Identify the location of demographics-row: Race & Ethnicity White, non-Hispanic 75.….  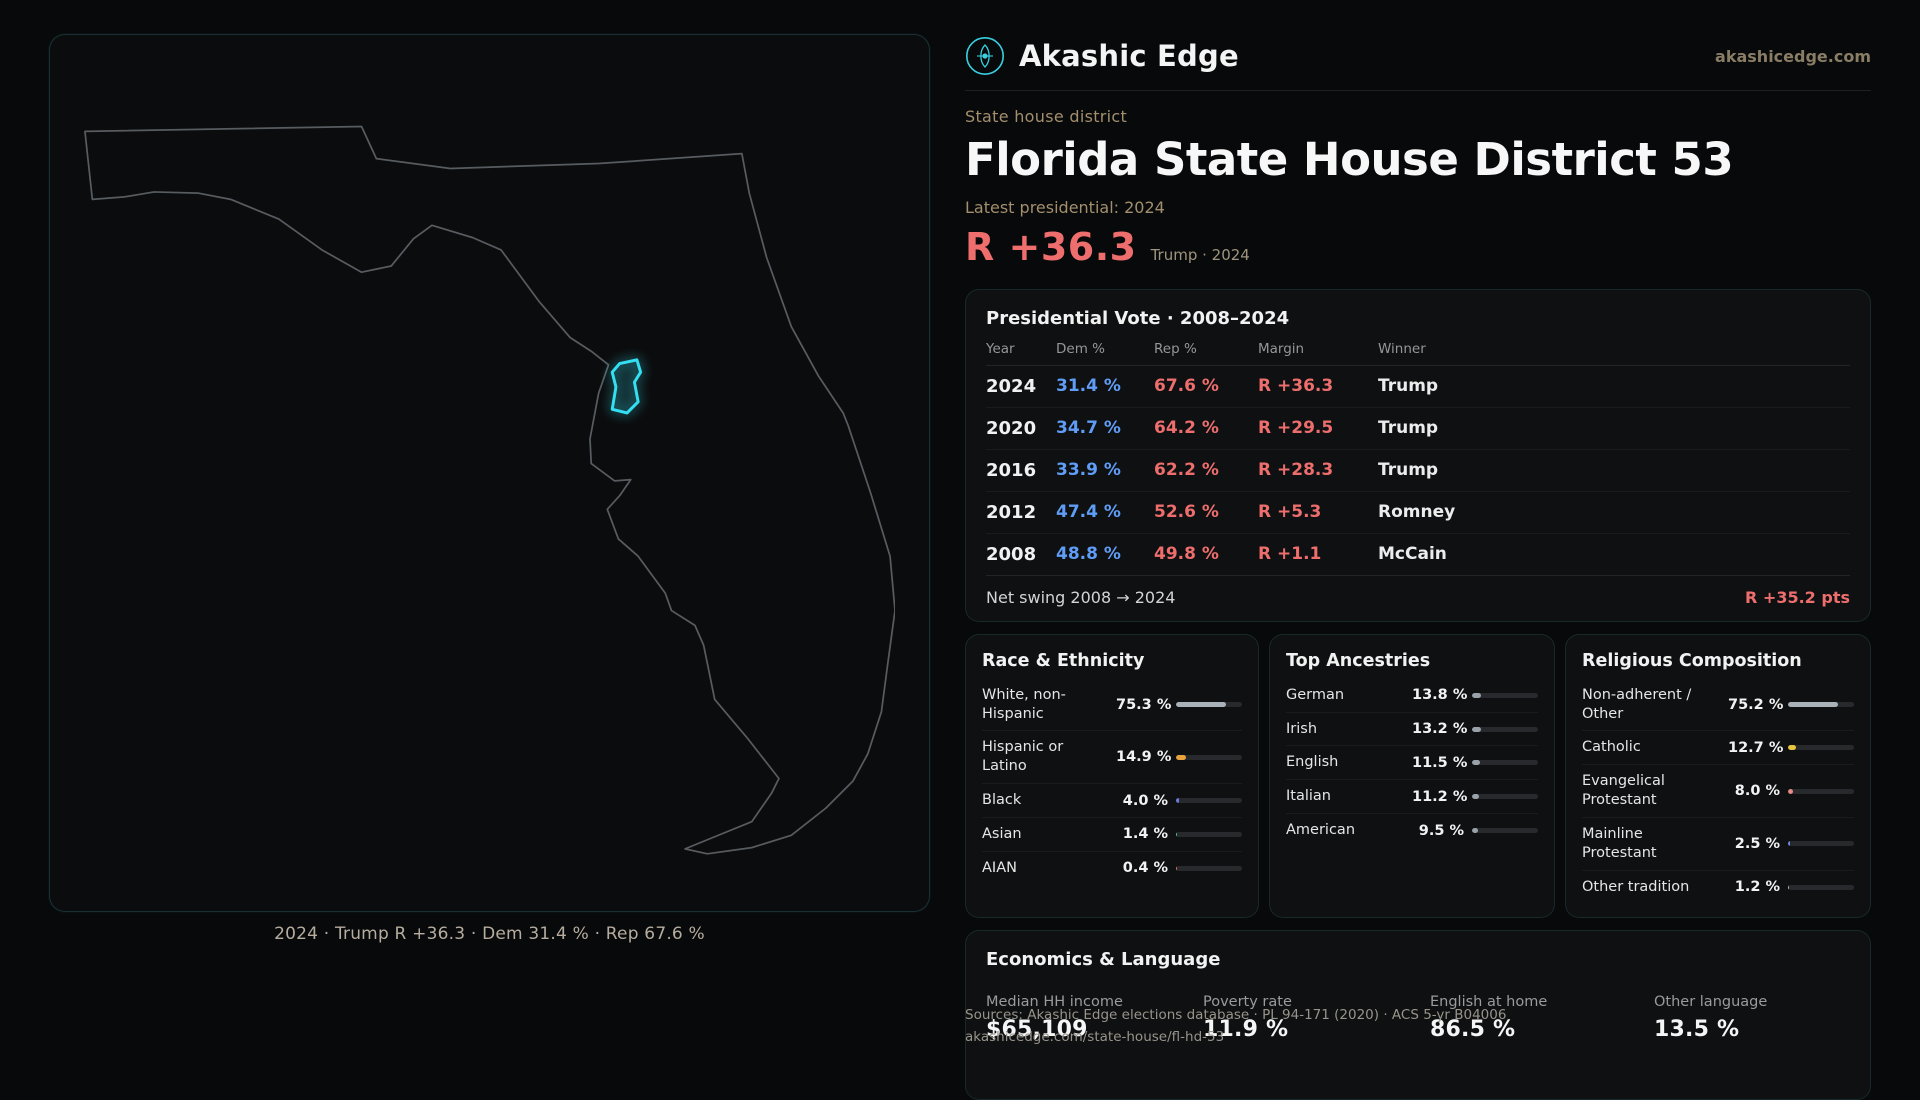
(1418, 775).